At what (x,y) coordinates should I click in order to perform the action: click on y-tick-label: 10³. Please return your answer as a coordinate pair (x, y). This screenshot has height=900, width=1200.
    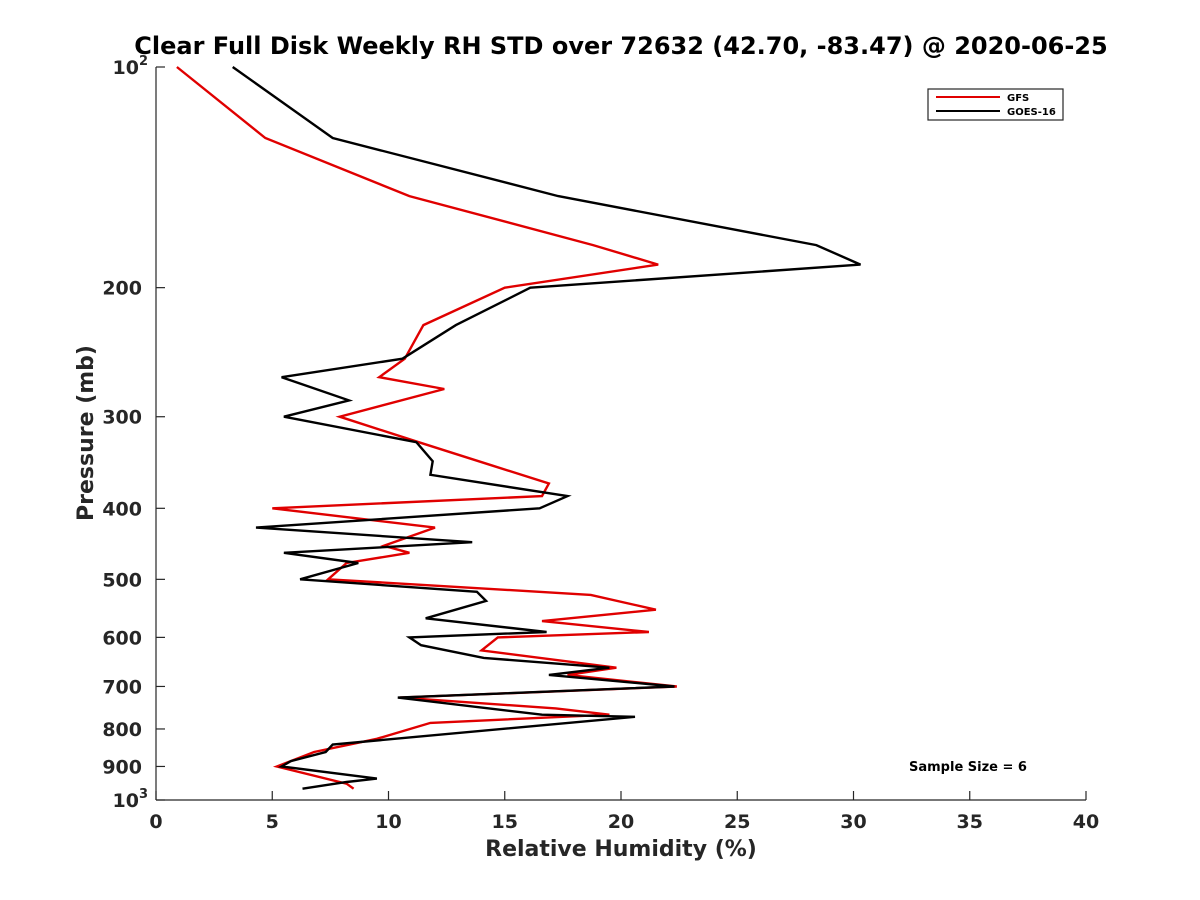
    Looking at the image, I should click on (131, 799).